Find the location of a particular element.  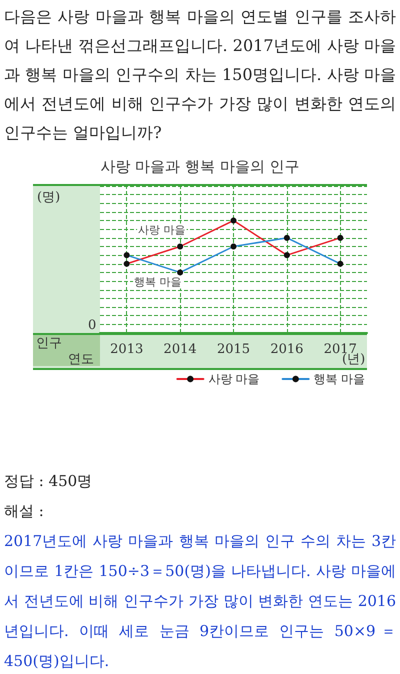

x-tick-label: 2015 is located at coordinates (233, 349).